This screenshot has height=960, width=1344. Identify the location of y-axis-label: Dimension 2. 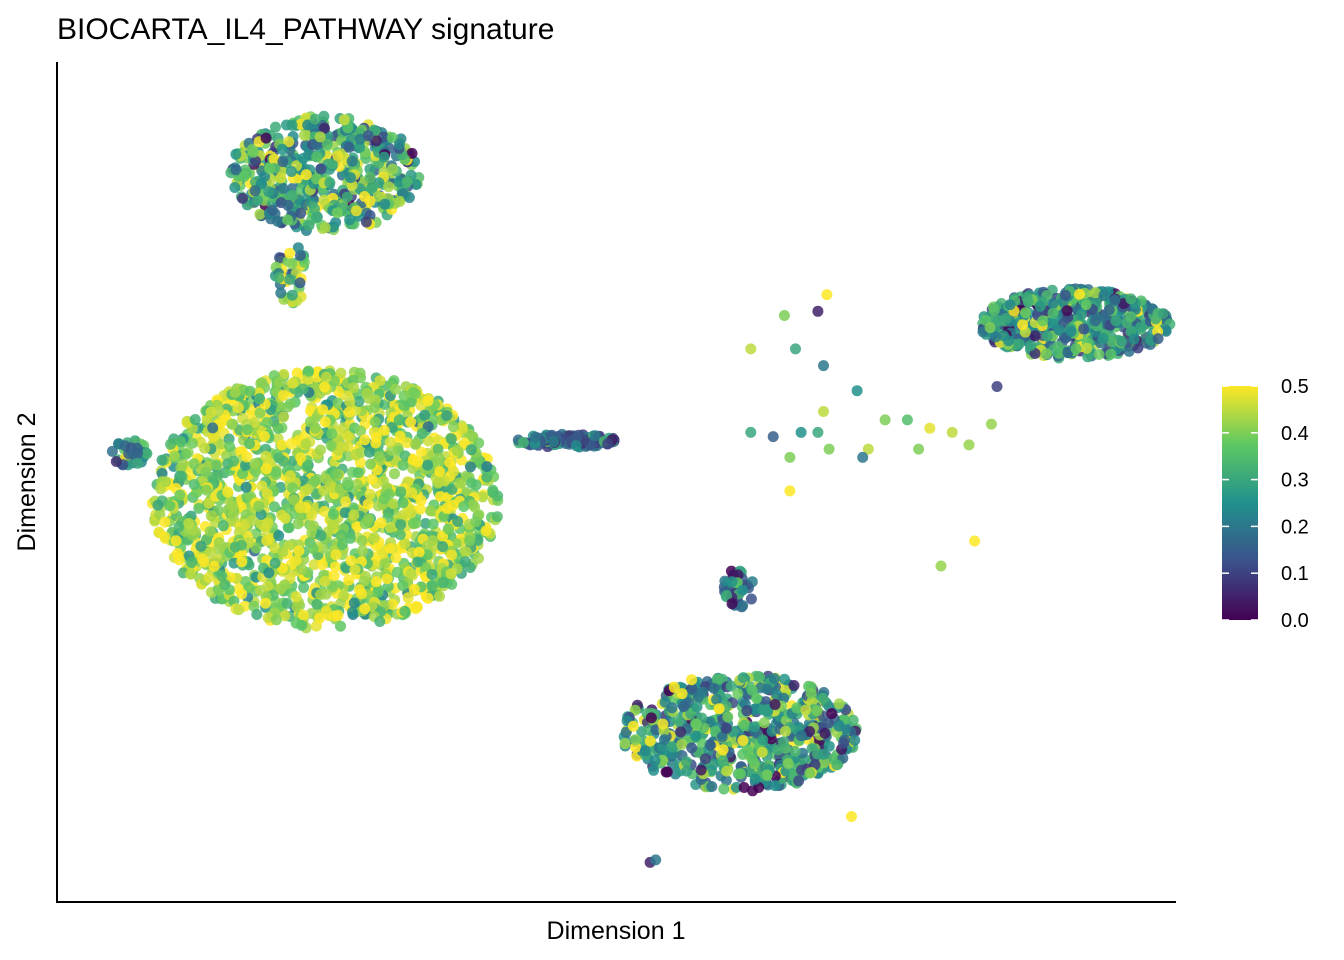
(27, 482).